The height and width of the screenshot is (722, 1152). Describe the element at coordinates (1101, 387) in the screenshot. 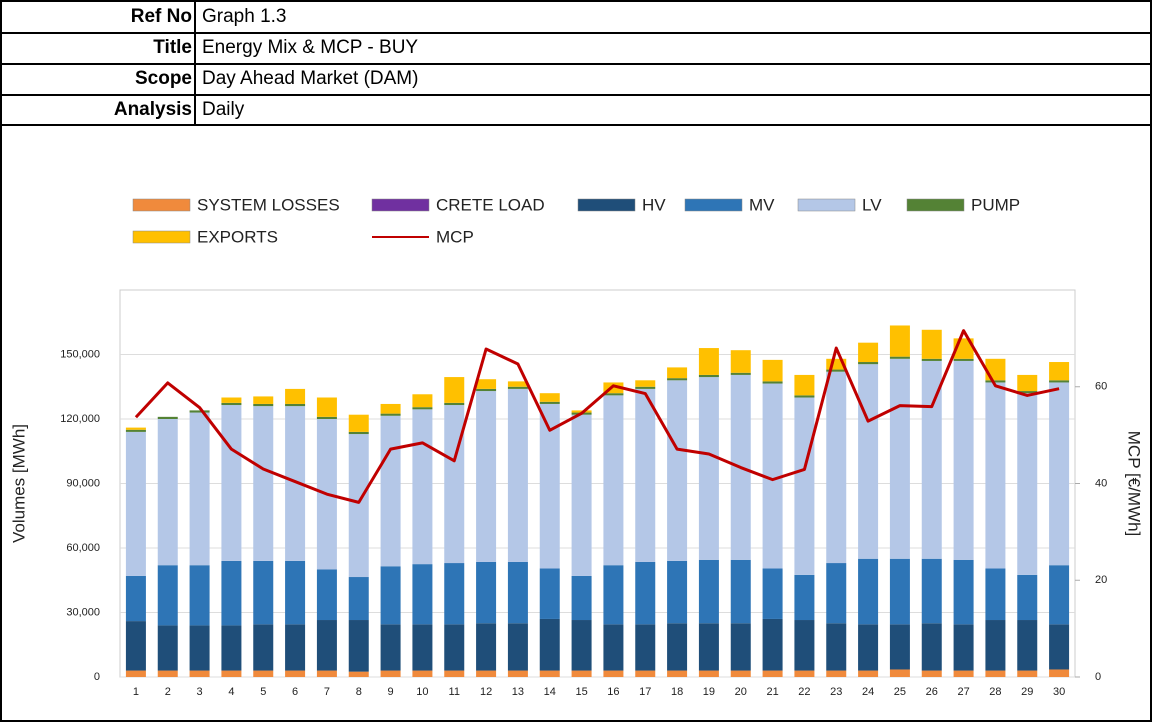

I see `y2-tick-label: 60` at that location.